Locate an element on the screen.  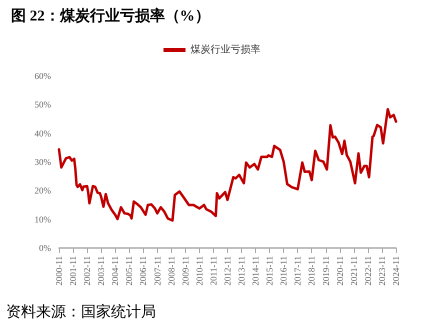
x-tick-label: 2010-11 is located at coordinates (199, 271).